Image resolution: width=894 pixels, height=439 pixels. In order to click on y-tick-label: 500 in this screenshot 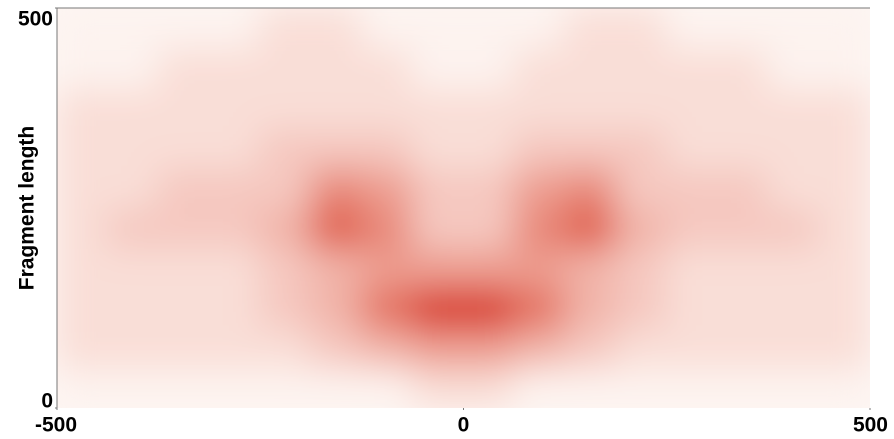, I will do `click(35, 19)`.